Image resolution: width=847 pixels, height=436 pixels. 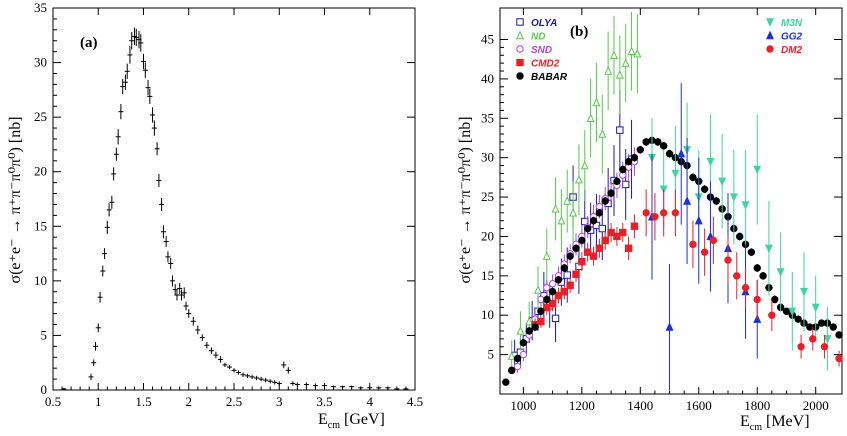 I want to click on legend-marker-m3n, so click(x=770, y=22).